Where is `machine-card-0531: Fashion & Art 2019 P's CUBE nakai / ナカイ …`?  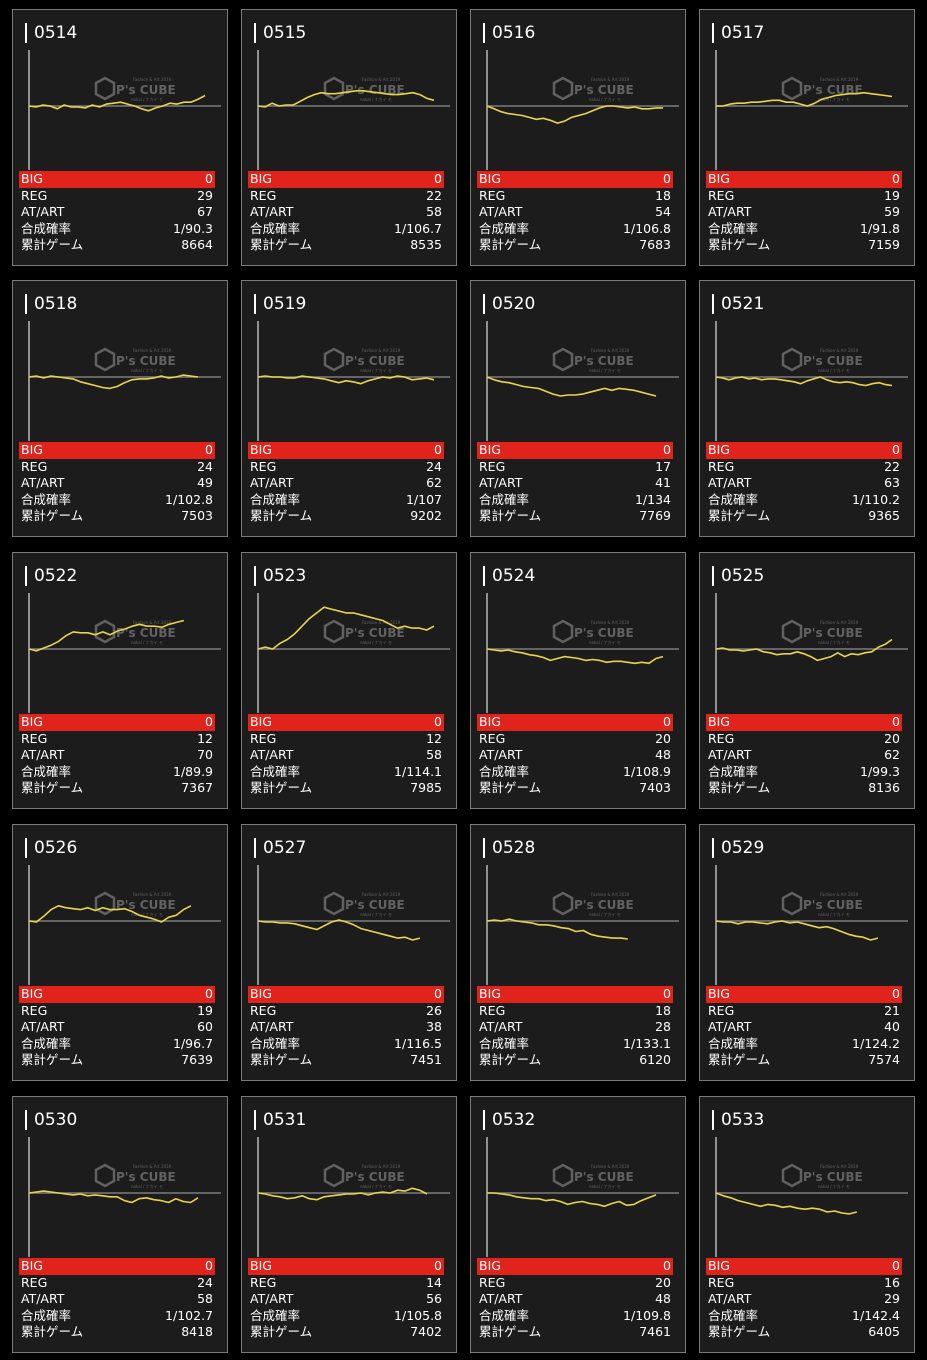
machine-card-0531: Fashion & Art 2019 P's CUBE nakai / ナカイ … is located at coordinates (349, 1224).